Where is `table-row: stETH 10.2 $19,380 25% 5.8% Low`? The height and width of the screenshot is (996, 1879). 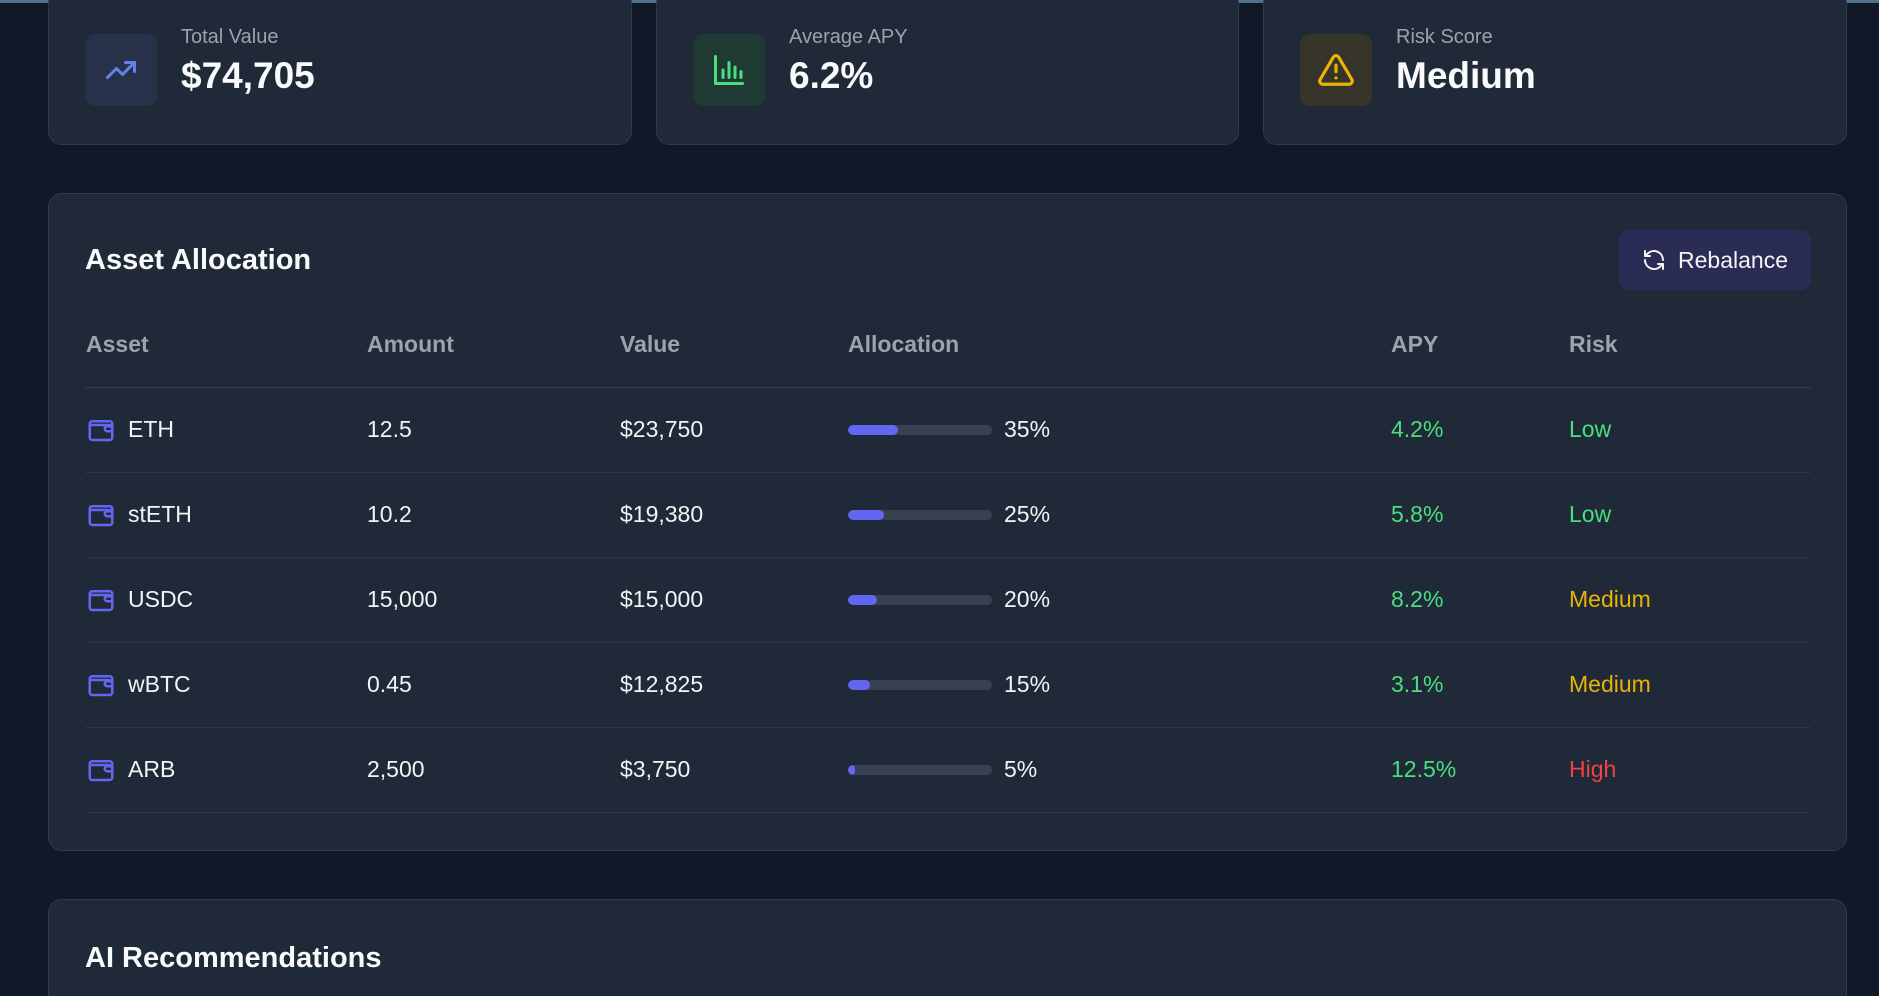 table-row: stETH 10.2 $19,380 25% 5.8% Low is located at coordinates (948, 515).